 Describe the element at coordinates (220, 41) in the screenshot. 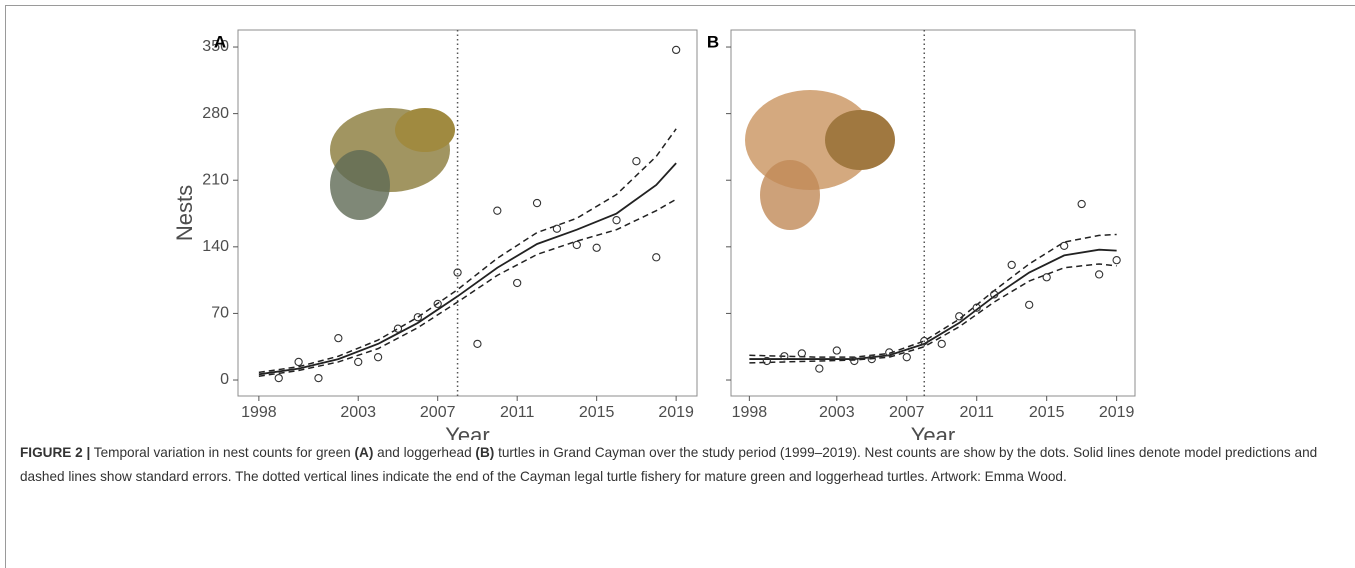

I see `panel-label: A` at that location.